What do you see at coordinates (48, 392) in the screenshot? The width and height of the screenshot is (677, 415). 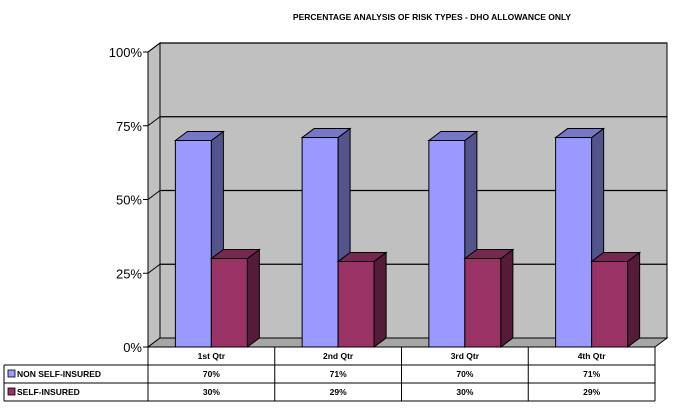 I see `legend-label: SELF-INSURED` at bounding box center [48, 392].